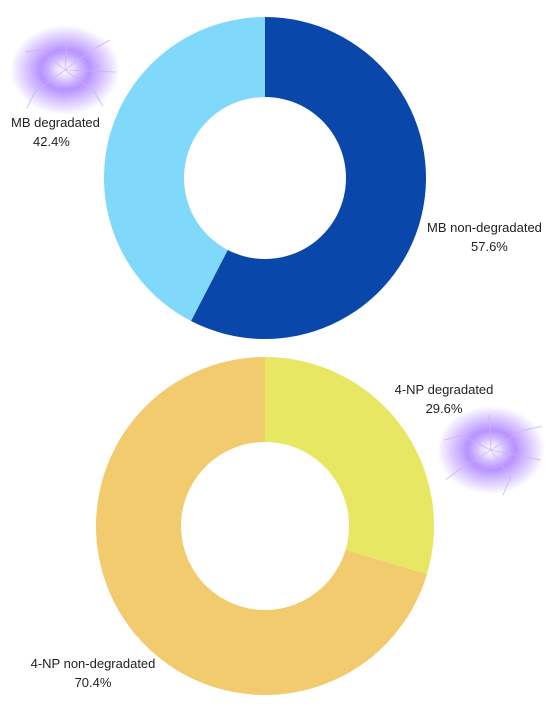 Image resolution: width=550 pixels, height=707 pixels. What do you see at coordinates (55, 132) in the screenshot?
I see `slice-label-mb-degradated: MB degradated 42.4%` at bounding box center [55, 132].